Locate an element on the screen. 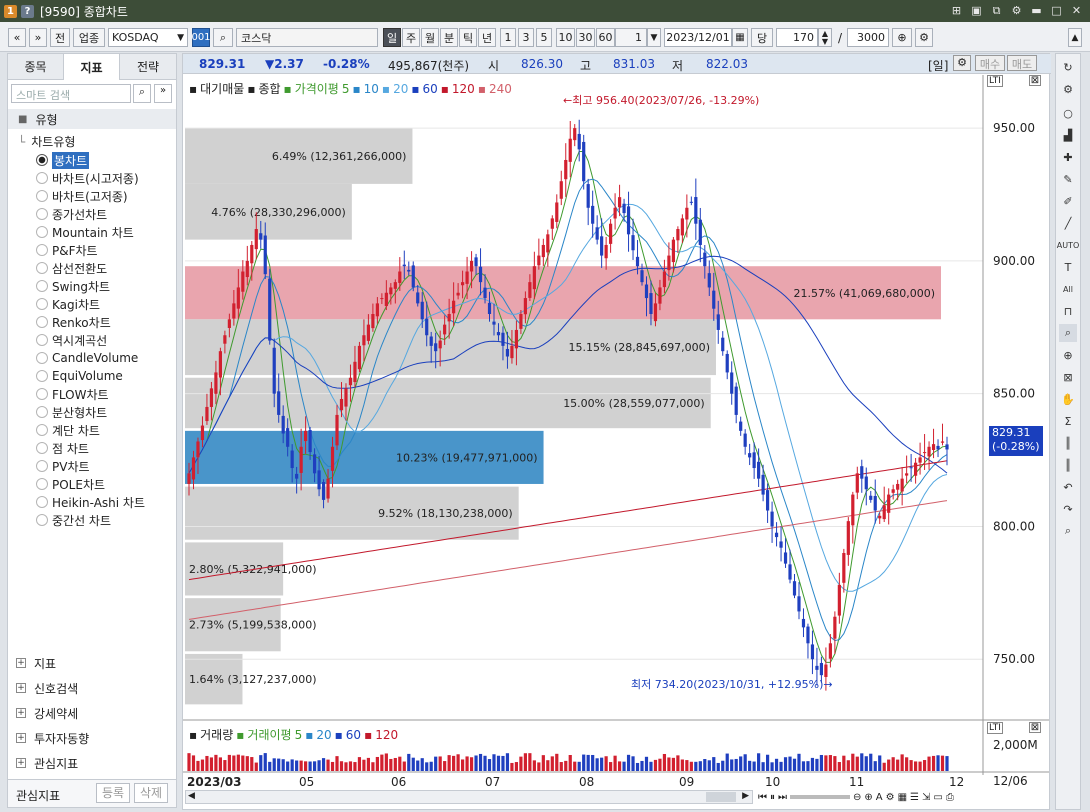  upjong-button: 업종 is located at coordinates (89, 37).